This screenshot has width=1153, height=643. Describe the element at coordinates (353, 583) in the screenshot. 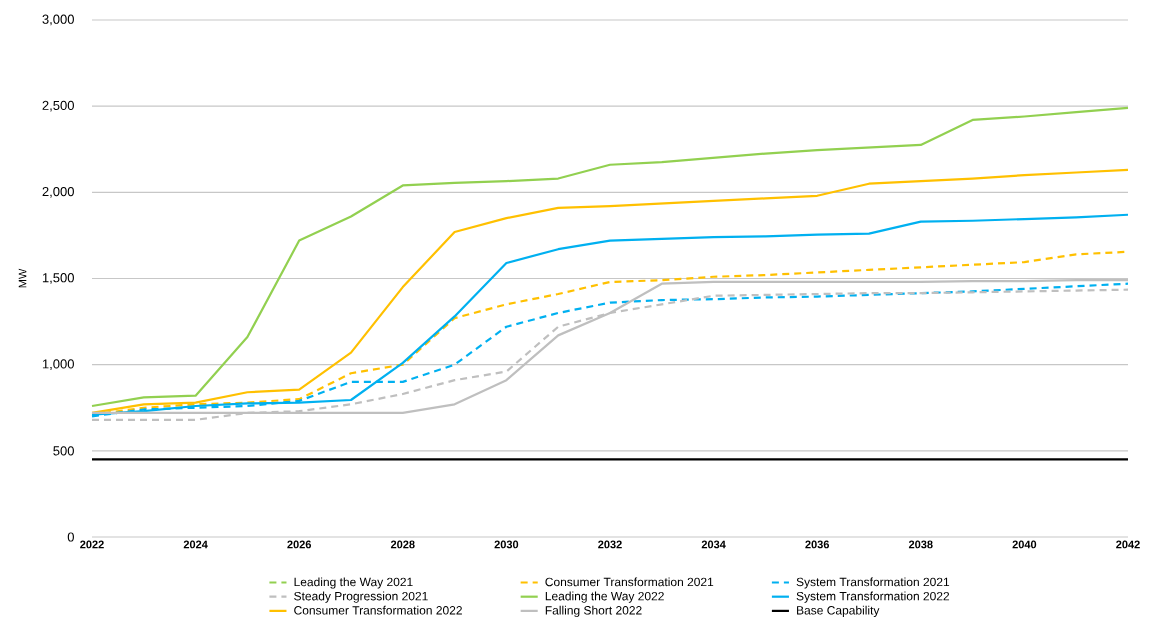

I see `legend-label: Leading the Way 2021` at that location.